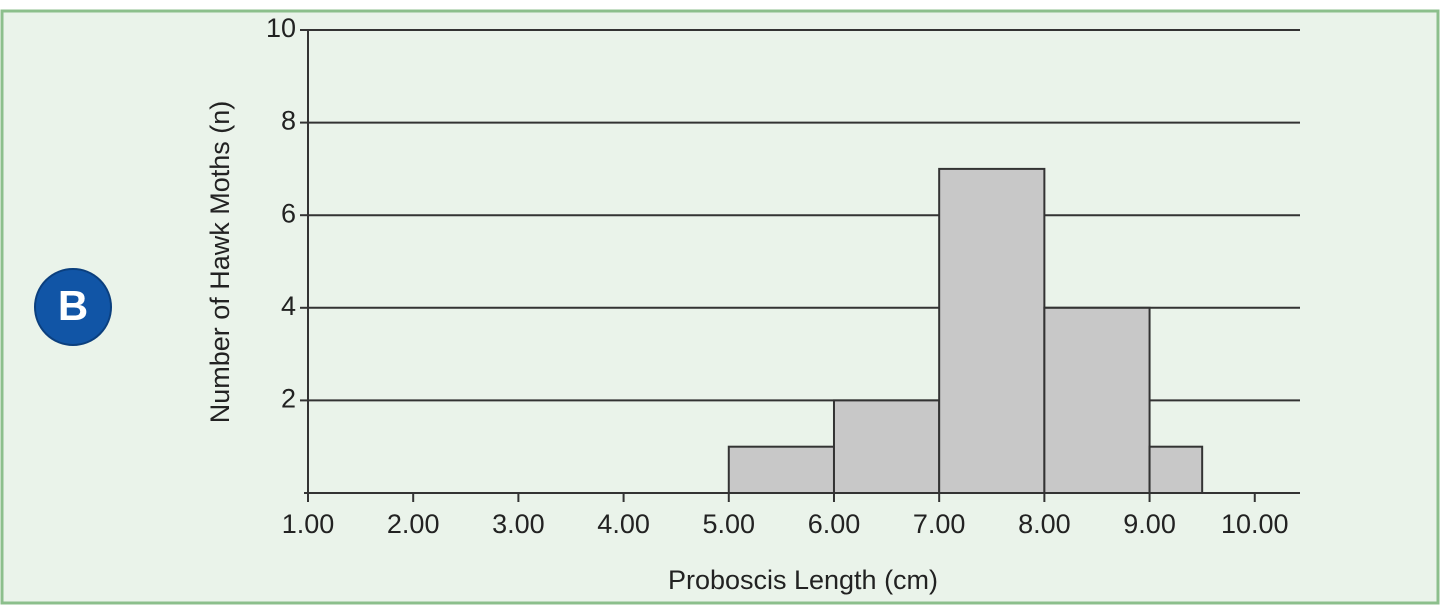 This screenshot has height=610, width=1440. Describe the element at coordinates (729, 524) in the screenshot. I see `x-tick-label: 5.00` at that location.